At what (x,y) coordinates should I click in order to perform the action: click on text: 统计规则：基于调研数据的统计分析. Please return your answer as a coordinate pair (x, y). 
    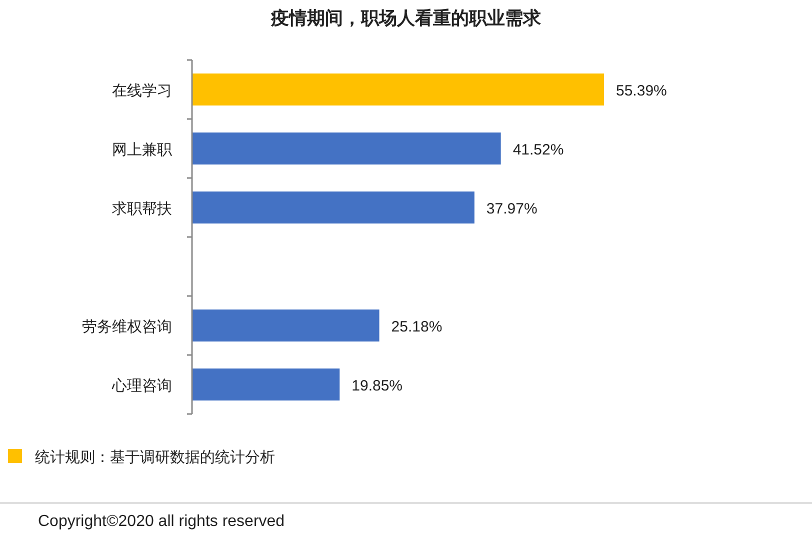
    Looking at the image, I should click on (155, 457).